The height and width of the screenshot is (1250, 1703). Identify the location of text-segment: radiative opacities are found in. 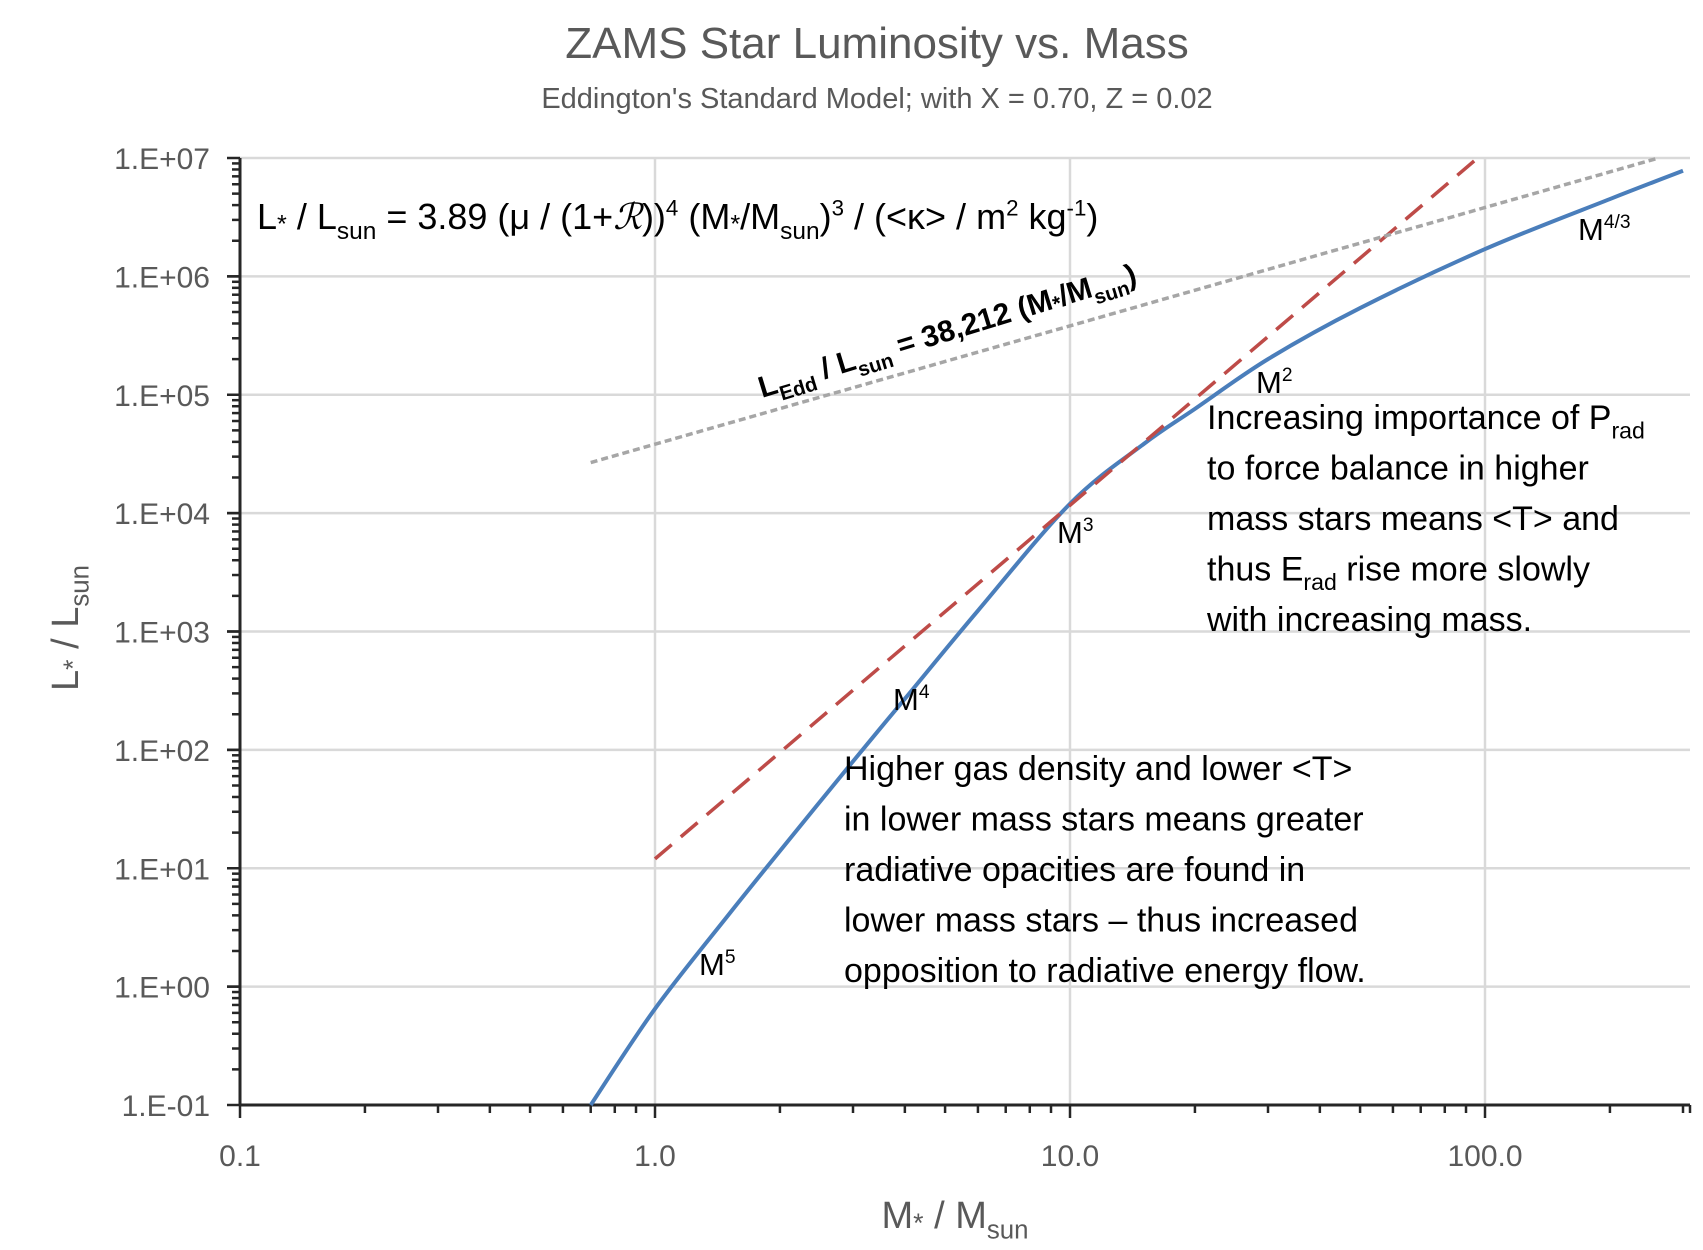
(1074, 870).